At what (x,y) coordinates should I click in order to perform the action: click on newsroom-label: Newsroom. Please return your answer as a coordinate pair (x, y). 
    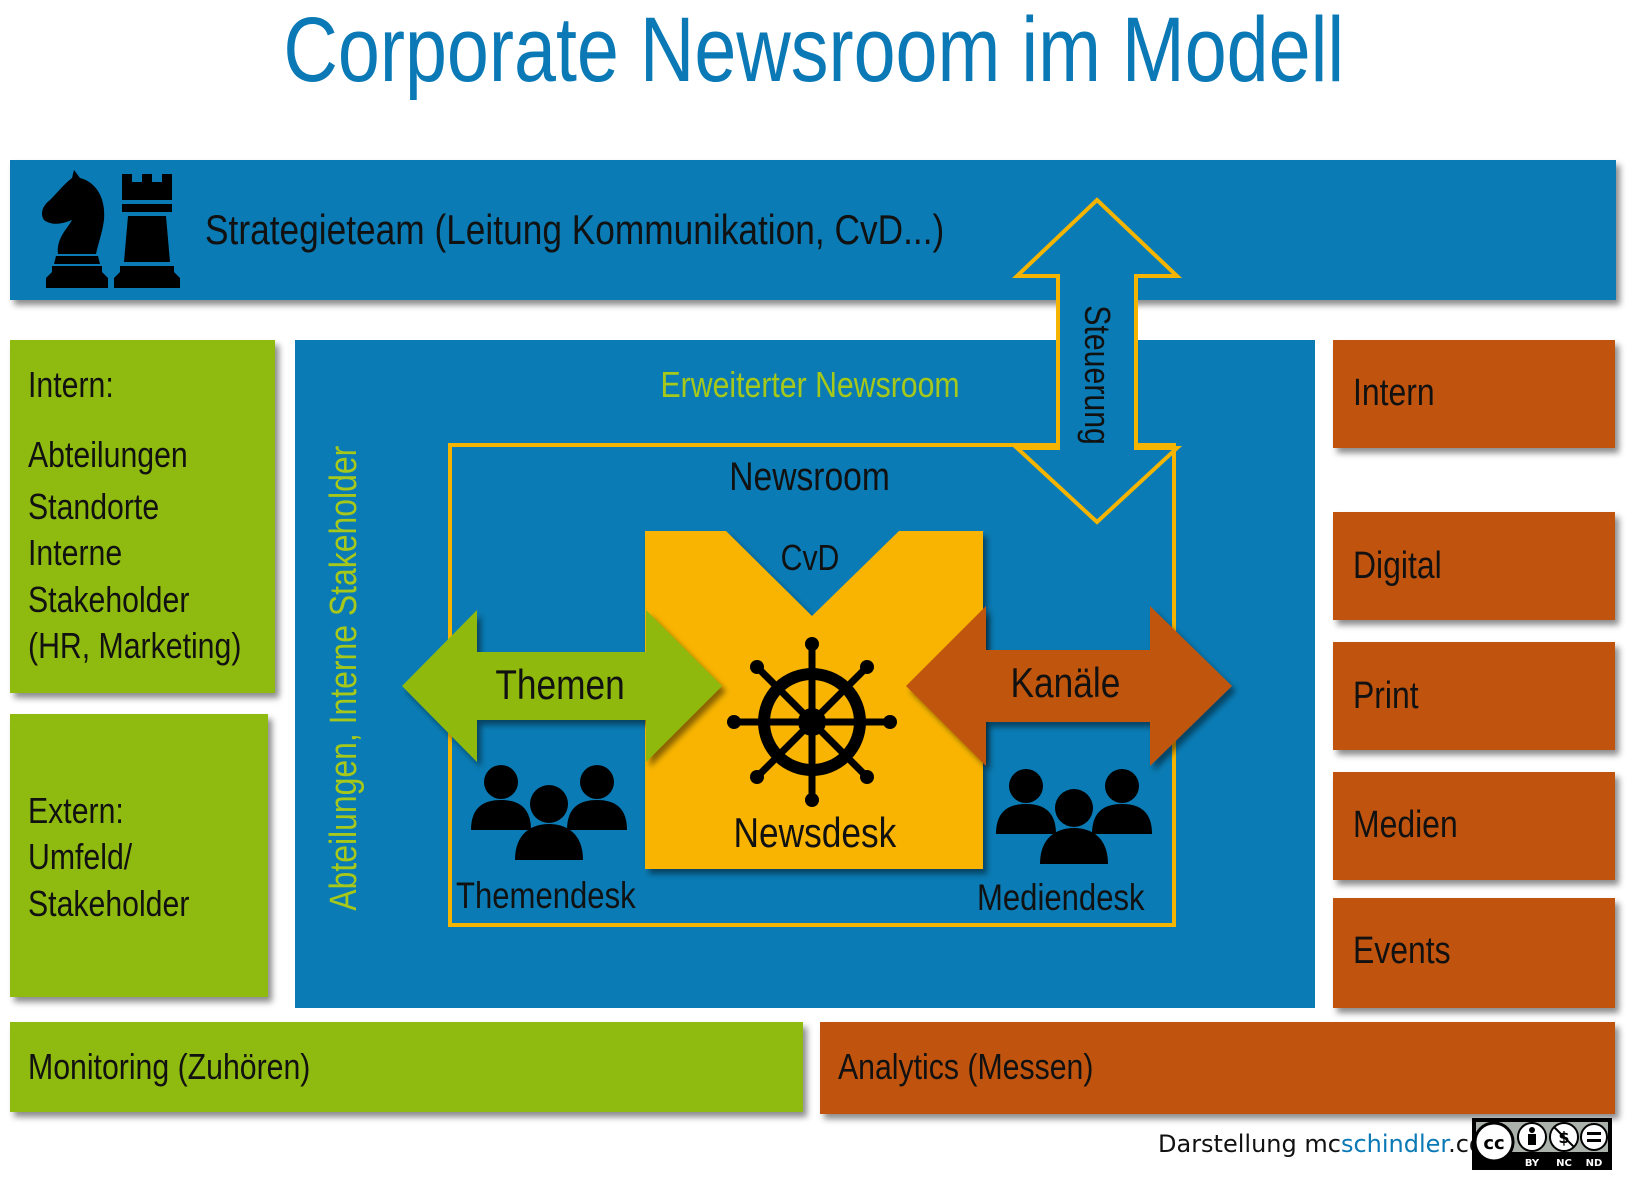
    Looking at the image, I should click on (810, 477).